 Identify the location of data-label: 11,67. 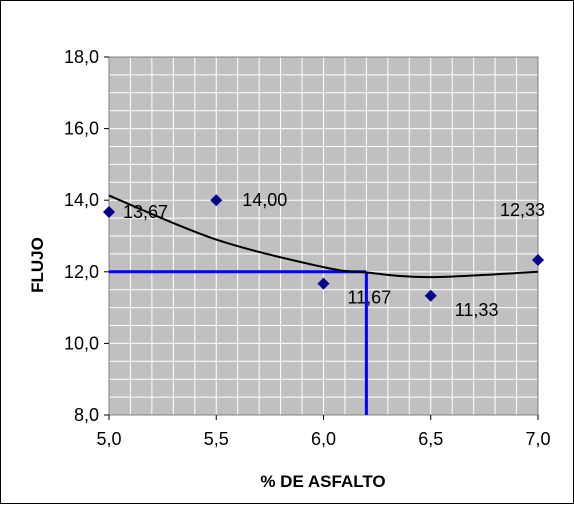
(370, 298).